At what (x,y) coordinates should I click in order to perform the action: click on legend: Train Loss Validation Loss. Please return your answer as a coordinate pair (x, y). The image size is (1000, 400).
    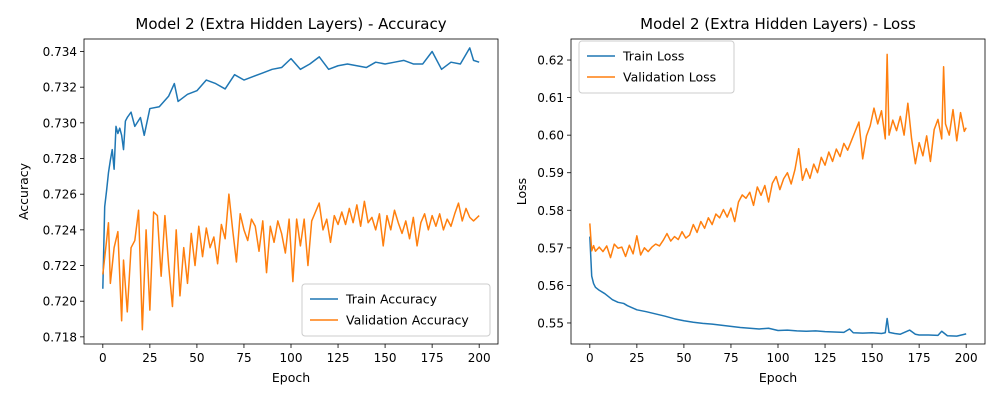
    Looking at the image, I should click on (656, 67).